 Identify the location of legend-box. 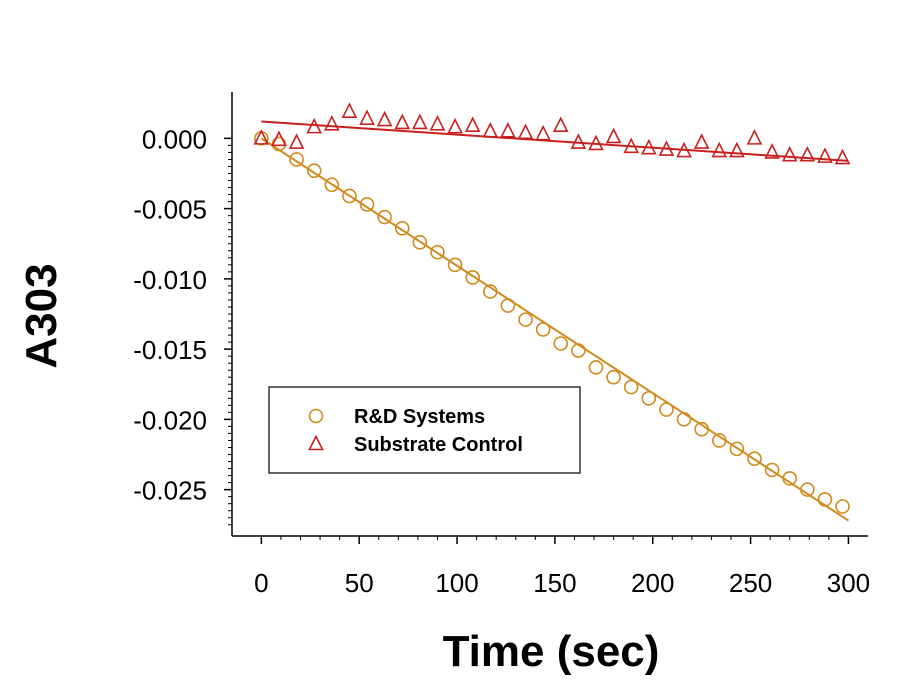
(424, 430).